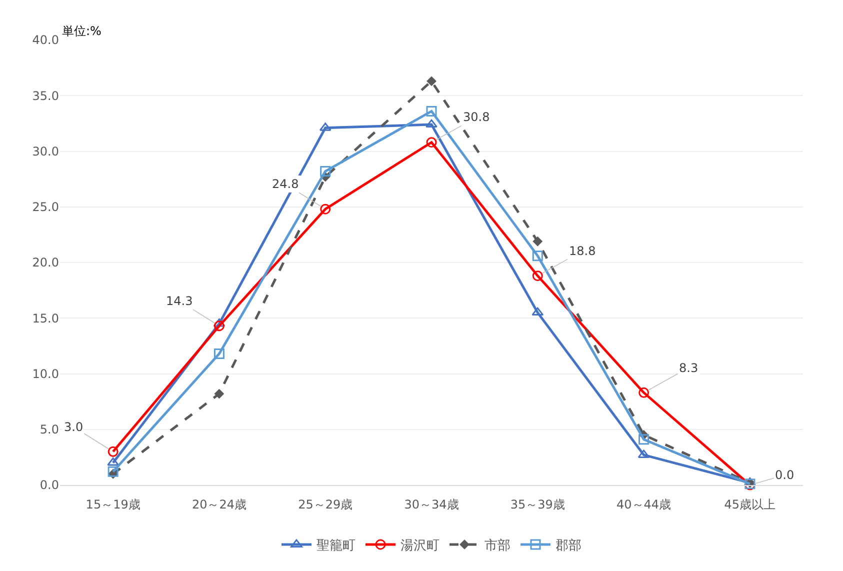  What do you see at coordinates (750, 504) in the screenshot?
I see `x-tick-label: 45歳以上` at bounding box center [750, 504].